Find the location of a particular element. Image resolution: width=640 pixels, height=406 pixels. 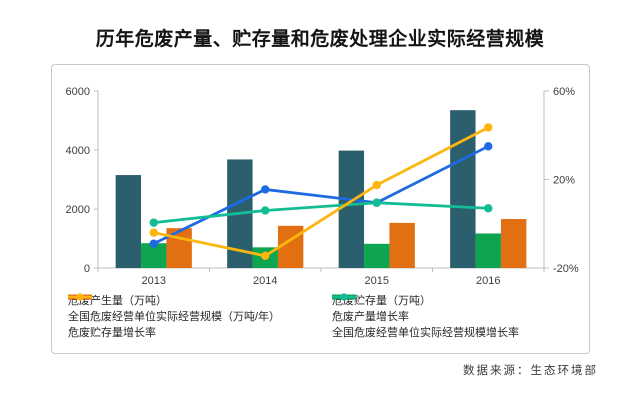

chart-title: 历年危废产量、贮存量和危废处理企业实际经营规模 is located at coordinates (320, 39).